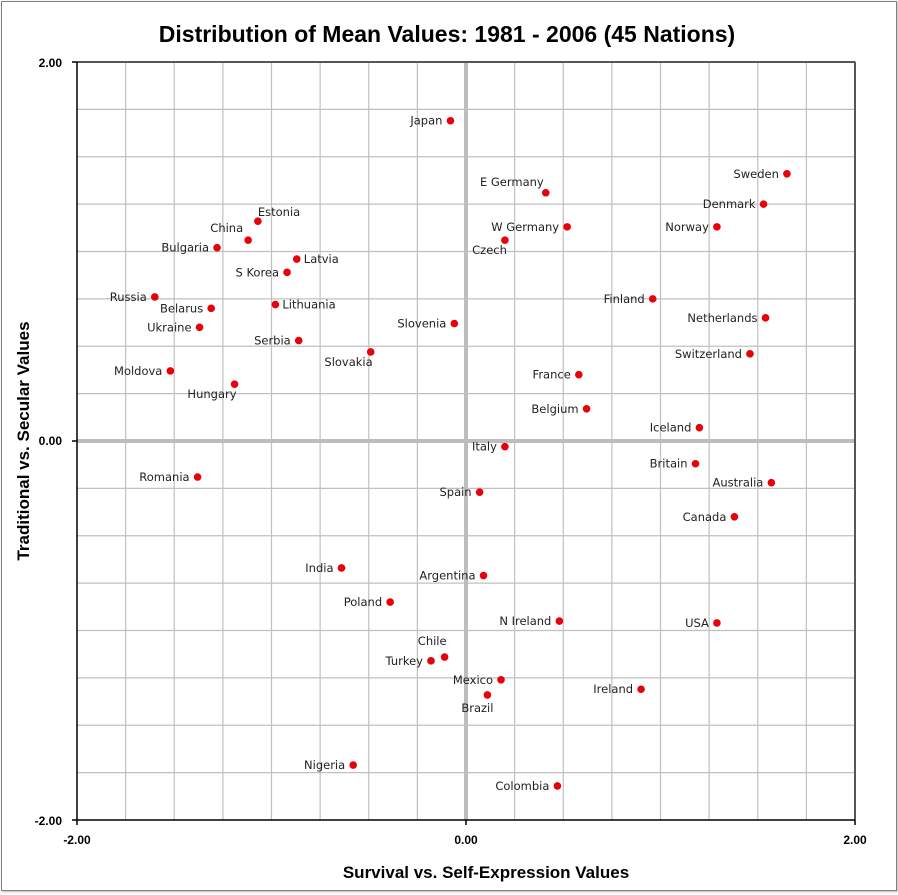  I want to click on point-label: Slovenia, so click(421, 324).